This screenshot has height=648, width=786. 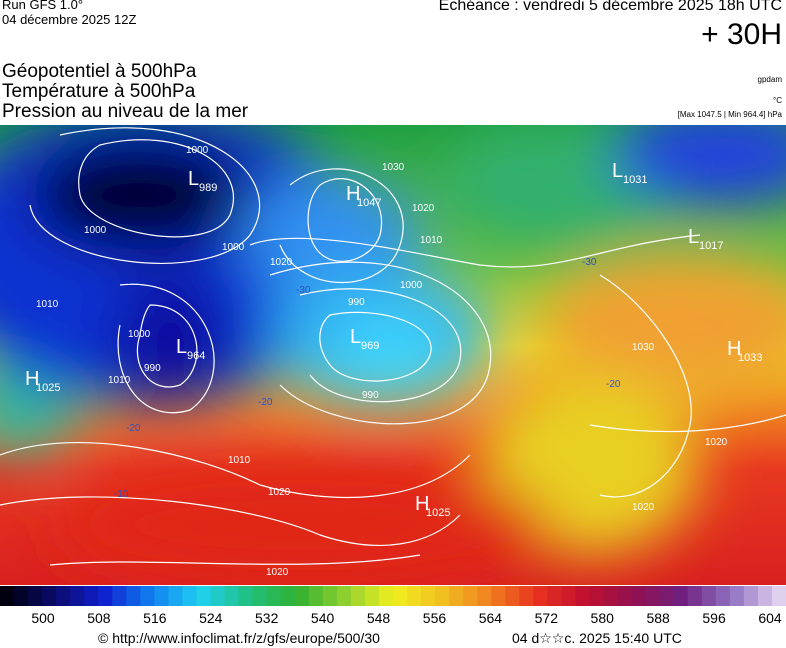 I want to click on colorbar-tick-label: 500, so click(x=43, y=618).